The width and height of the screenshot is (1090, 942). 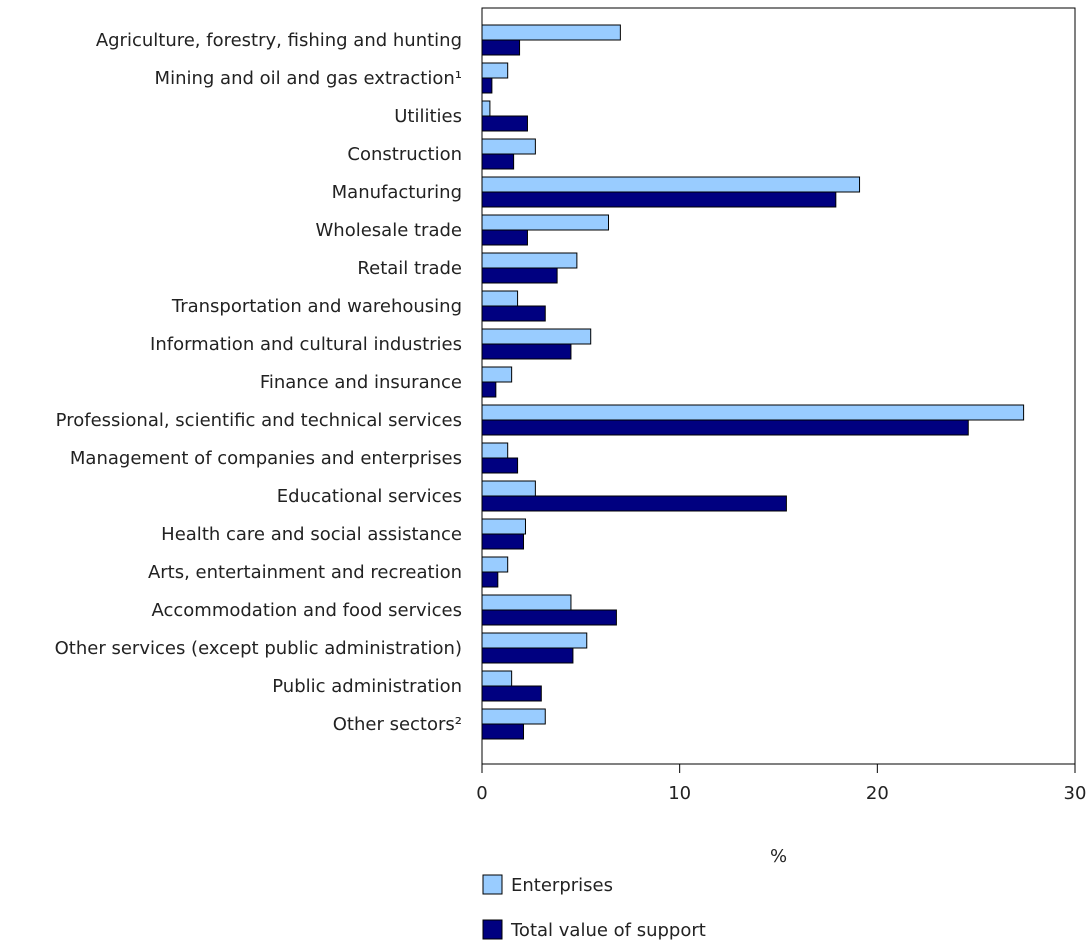 I want to click on category-label: Wholesale trade, so click(x=389, y=230).